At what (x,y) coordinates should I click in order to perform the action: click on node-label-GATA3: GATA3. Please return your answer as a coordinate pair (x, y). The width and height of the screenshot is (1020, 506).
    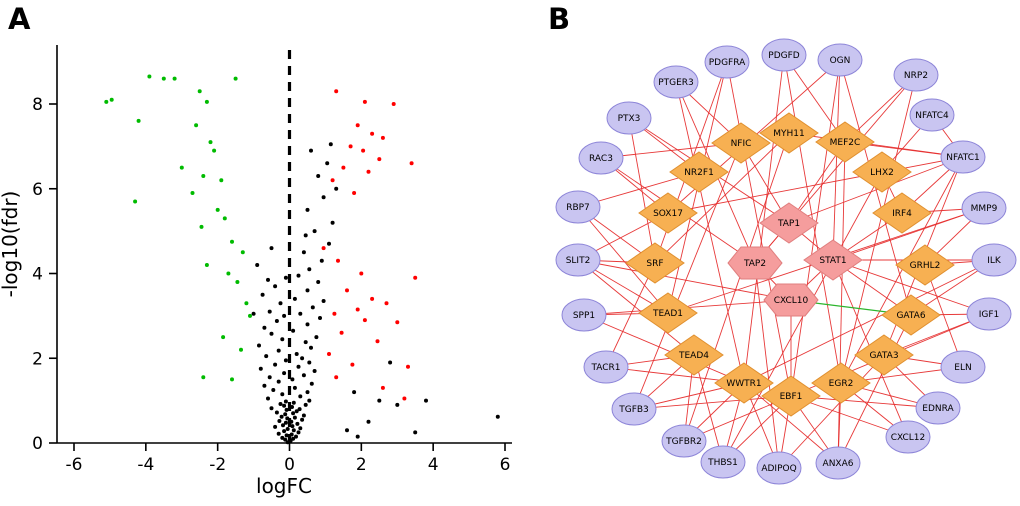
    Looking at the image, I should click on (883, 356).